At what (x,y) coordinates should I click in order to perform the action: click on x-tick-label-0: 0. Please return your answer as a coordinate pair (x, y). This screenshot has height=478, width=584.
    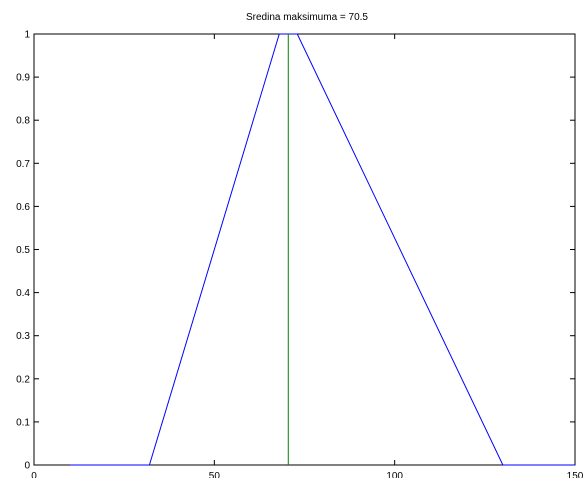
    Looking at the image, I should click on (34, 474).